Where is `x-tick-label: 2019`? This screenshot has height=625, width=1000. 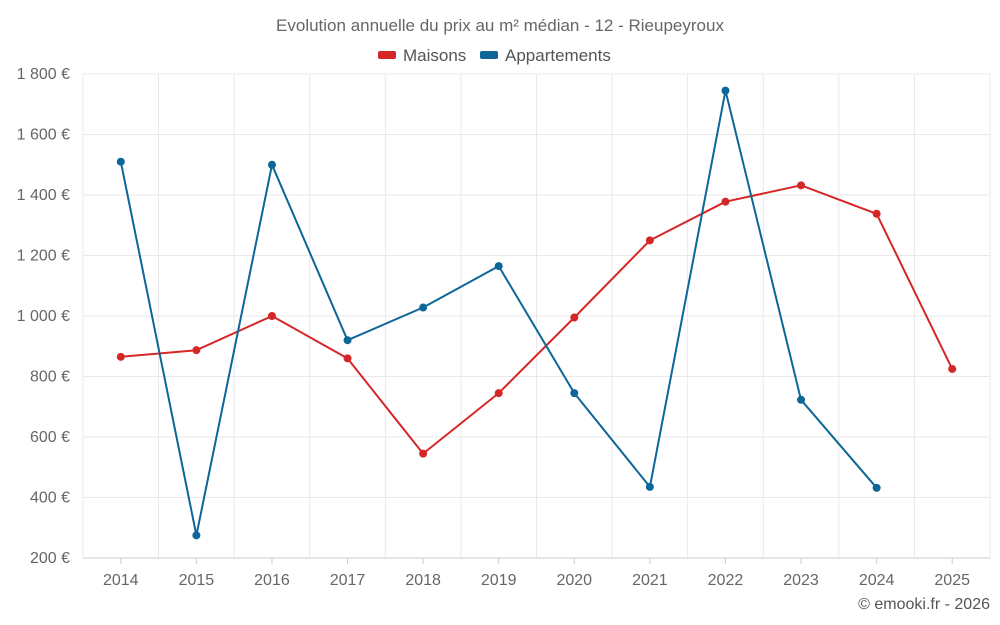 x-tick-label: 2019 is located at coordinates (499, 580).